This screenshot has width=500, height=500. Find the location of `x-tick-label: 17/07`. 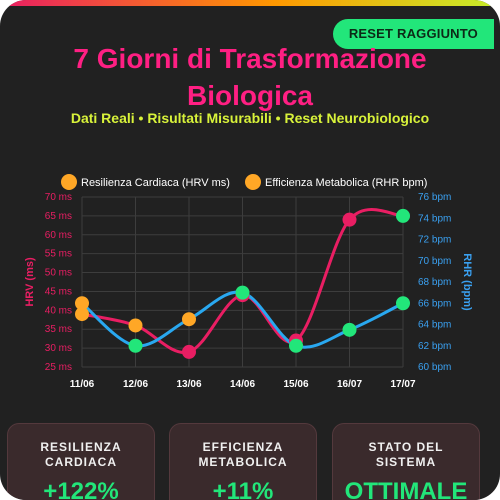

x-tick-label: 17/07 is located at coordinates (402, 384).